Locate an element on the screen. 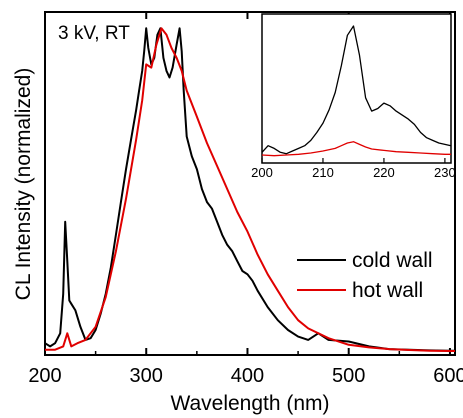 The width and height of the screenshot is (463, 418). legend-label-hot-wall: hot wall is located at coordinates (387, 290).